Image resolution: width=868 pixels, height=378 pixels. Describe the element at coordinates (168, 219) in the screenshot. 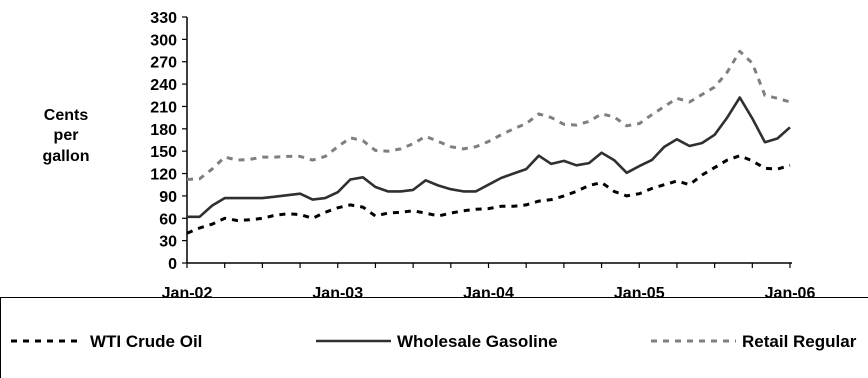

I see `y-tick-label: 60` at that location.